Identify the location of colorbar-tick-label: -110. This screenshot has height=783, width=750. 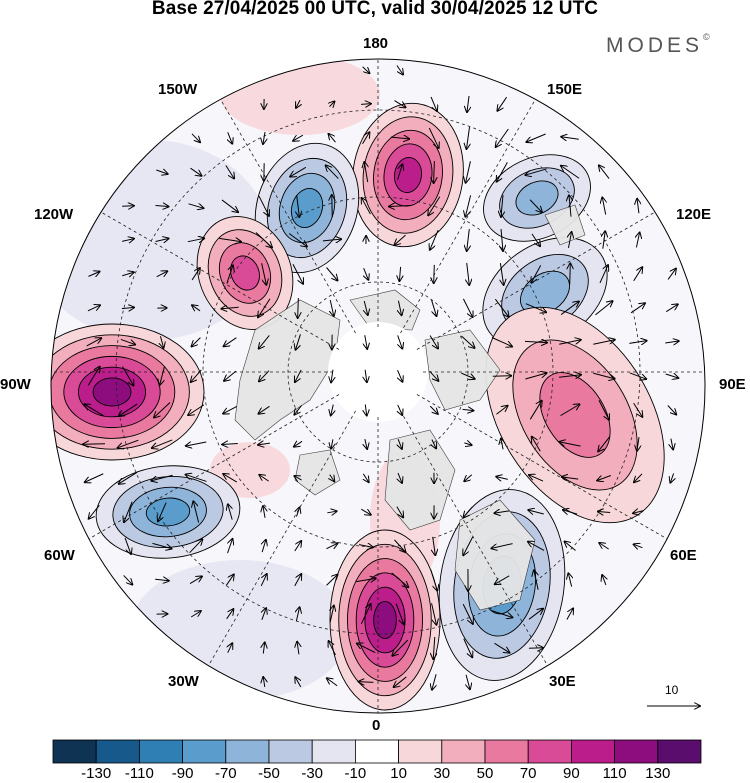
(139, 773).